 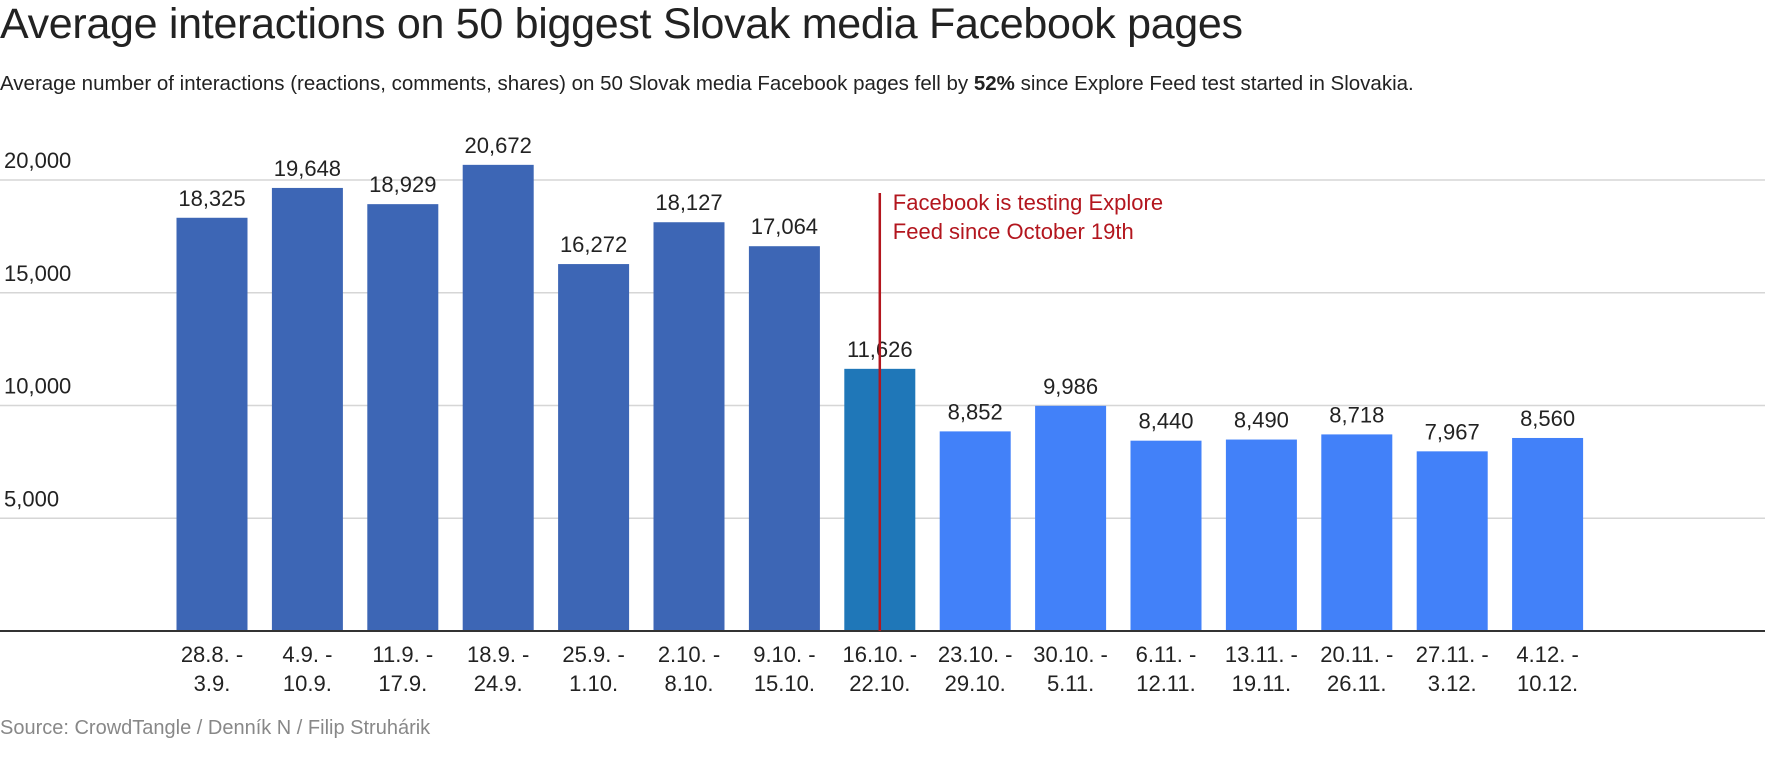 I want to click on bar-value-label: 8,852, so click(x=975, y=411).